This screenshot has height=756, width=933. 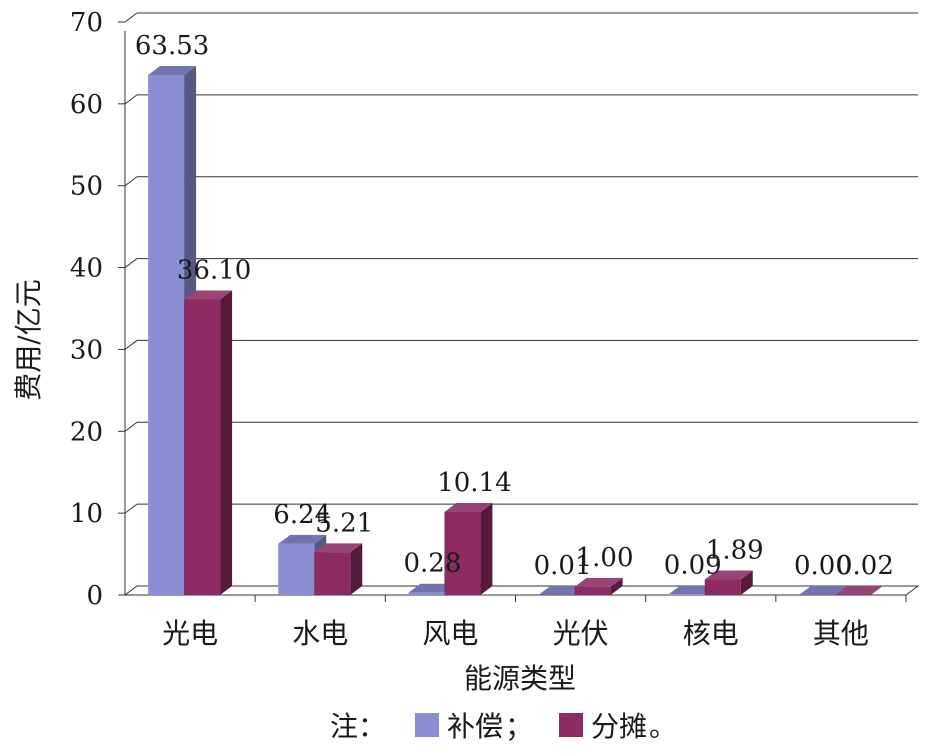 I want to click on y-tick-label: 10, so click(x=86, y=514).